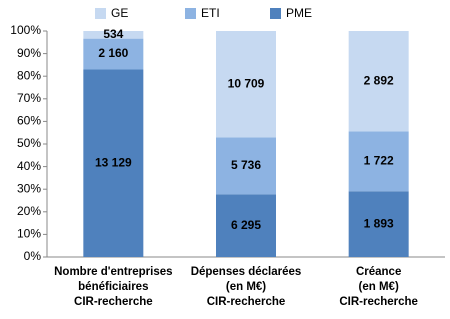 Image resolution: width=450 pixels, height=319 pixels. I want to click on y-tick-label: 80%, so click(29, 75).